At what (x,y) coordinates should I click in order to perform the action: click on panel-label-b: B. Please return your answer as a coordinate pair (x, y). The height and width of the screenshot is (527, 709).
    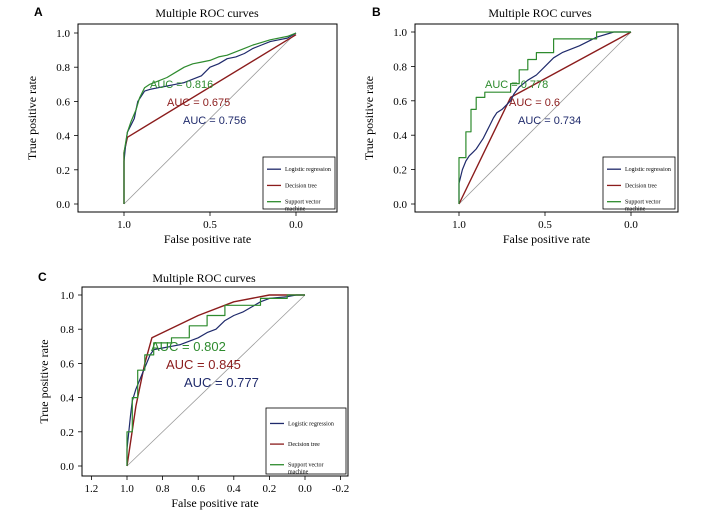
    Looking at the image, I should click on (376, 12).